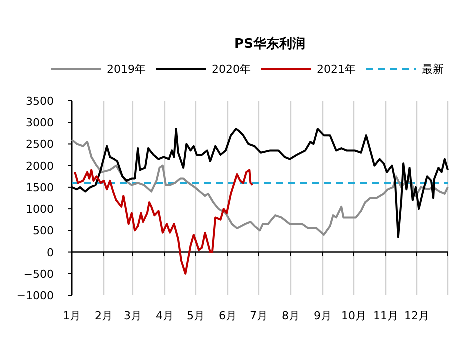 This screenshot has width=475, height=341. What do you see at coordinates (40, 209) in the screenshot?
I see `y-tick-label: 1000` at bounding box center [40, 209].